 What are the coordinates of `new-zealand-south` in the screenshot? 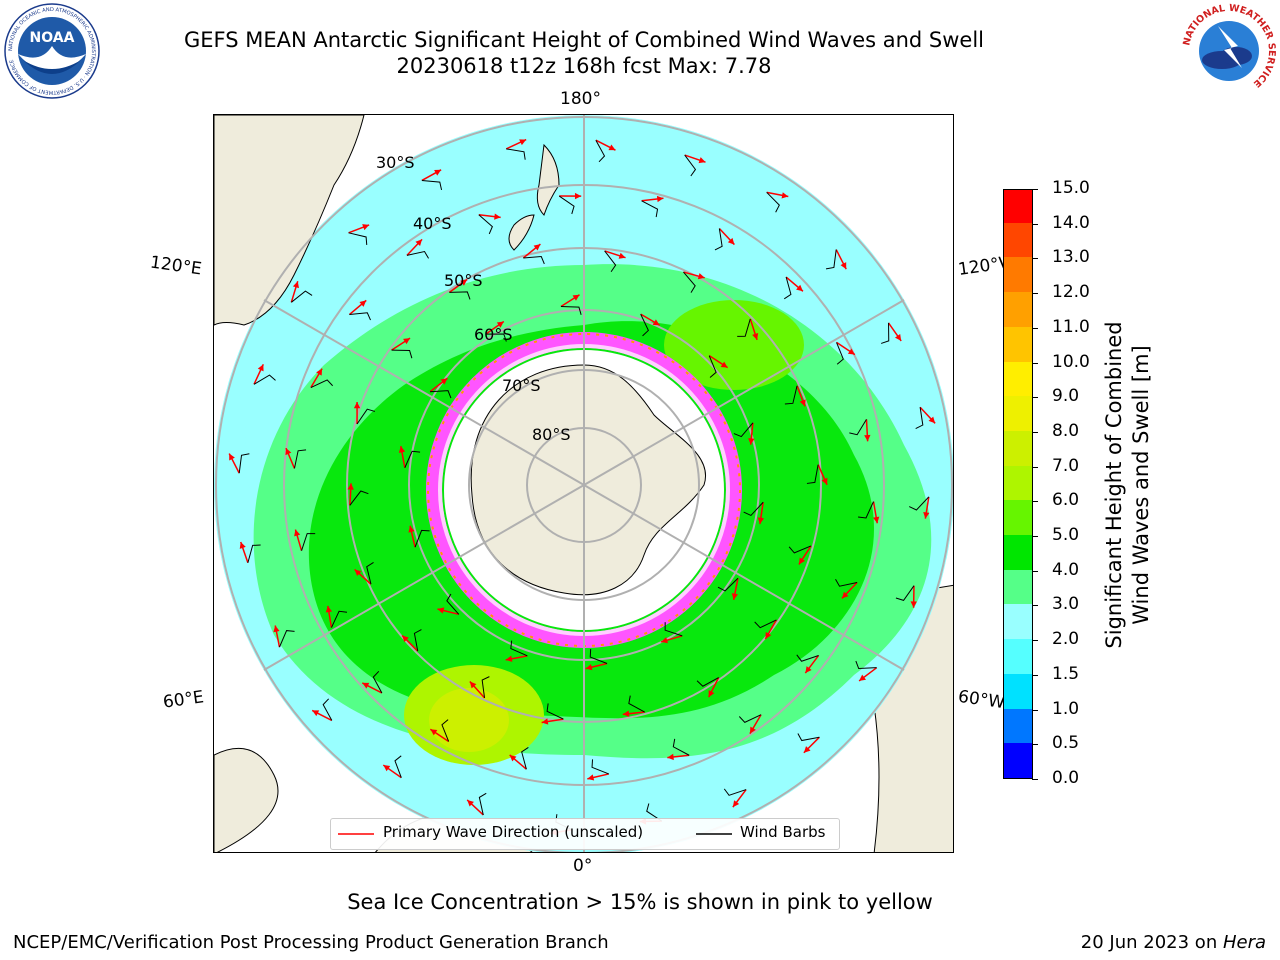 It's located at (521, 232).